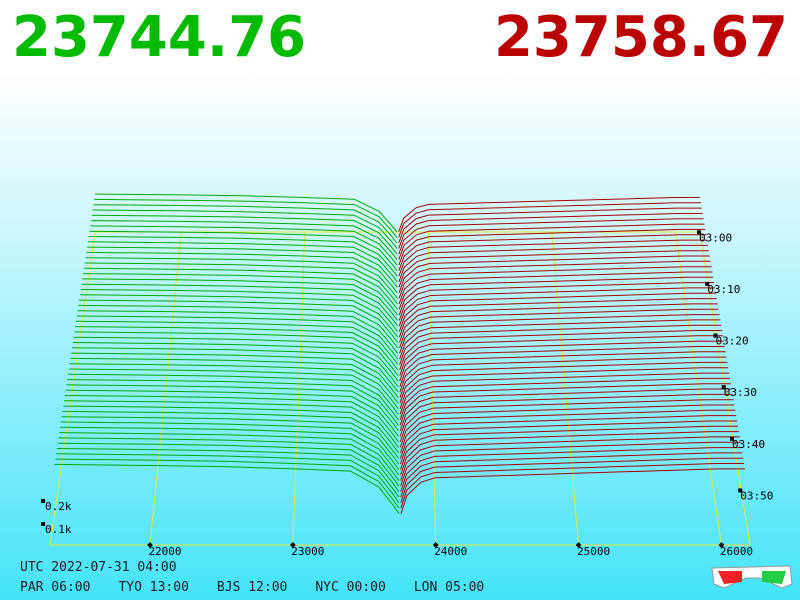  Describe the element at coordinates (748, 444) in the screenshot. I see `time-tick-label: 03:40` at that location.